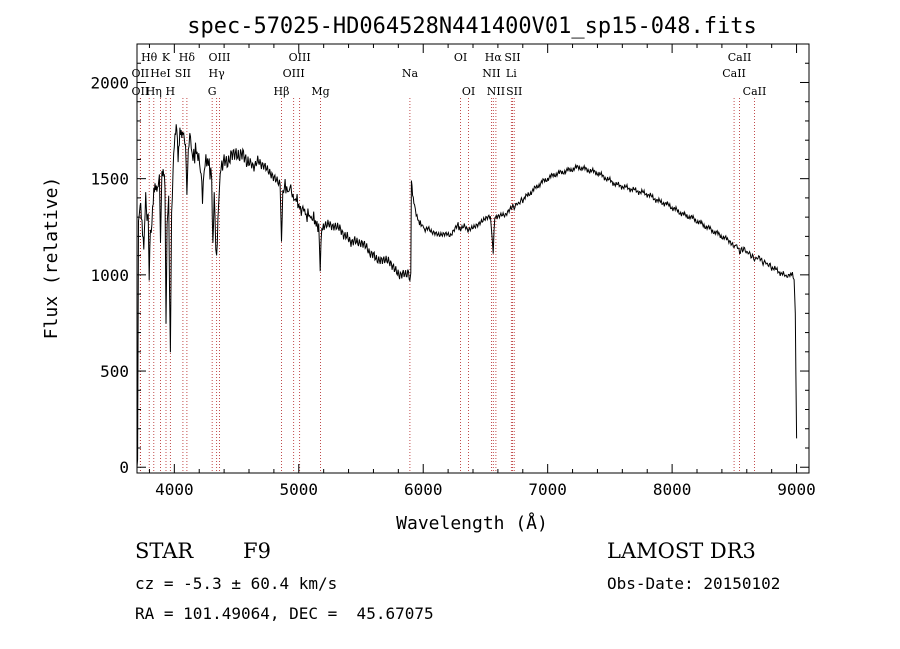 The width and height of the screenshot is (900, 649). What do you see at coordinates (174, 489) in the screenshot?
I see `x-tick-label-0: 4000` at bounding box center [174, 489].